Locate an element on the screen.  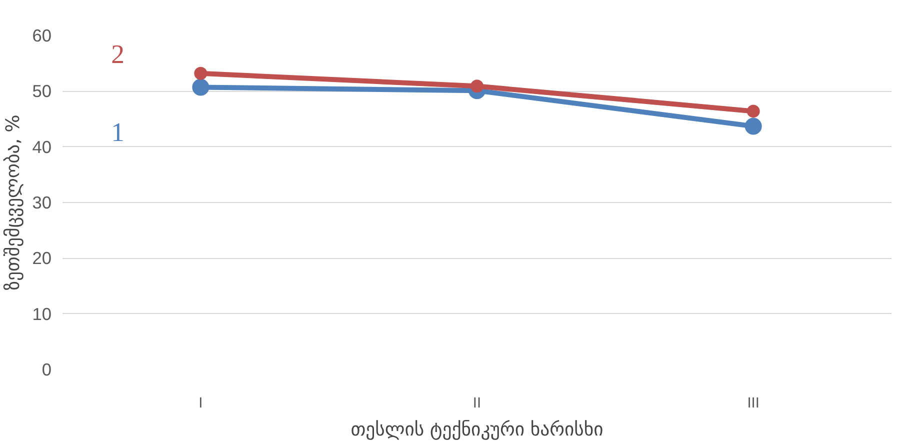
text: 2 is located at coordinates (117, 53).